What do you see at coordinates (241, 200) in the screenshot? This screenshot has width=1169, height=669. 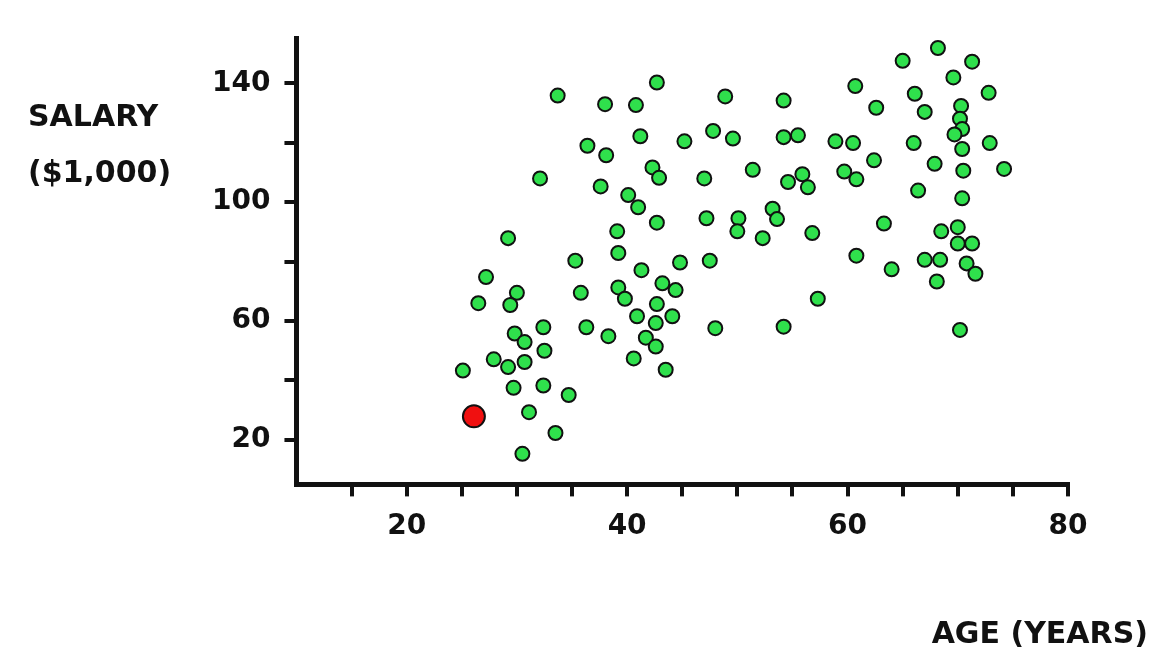 I see `y-tick-label: 100` at bounding box center [241, 200].